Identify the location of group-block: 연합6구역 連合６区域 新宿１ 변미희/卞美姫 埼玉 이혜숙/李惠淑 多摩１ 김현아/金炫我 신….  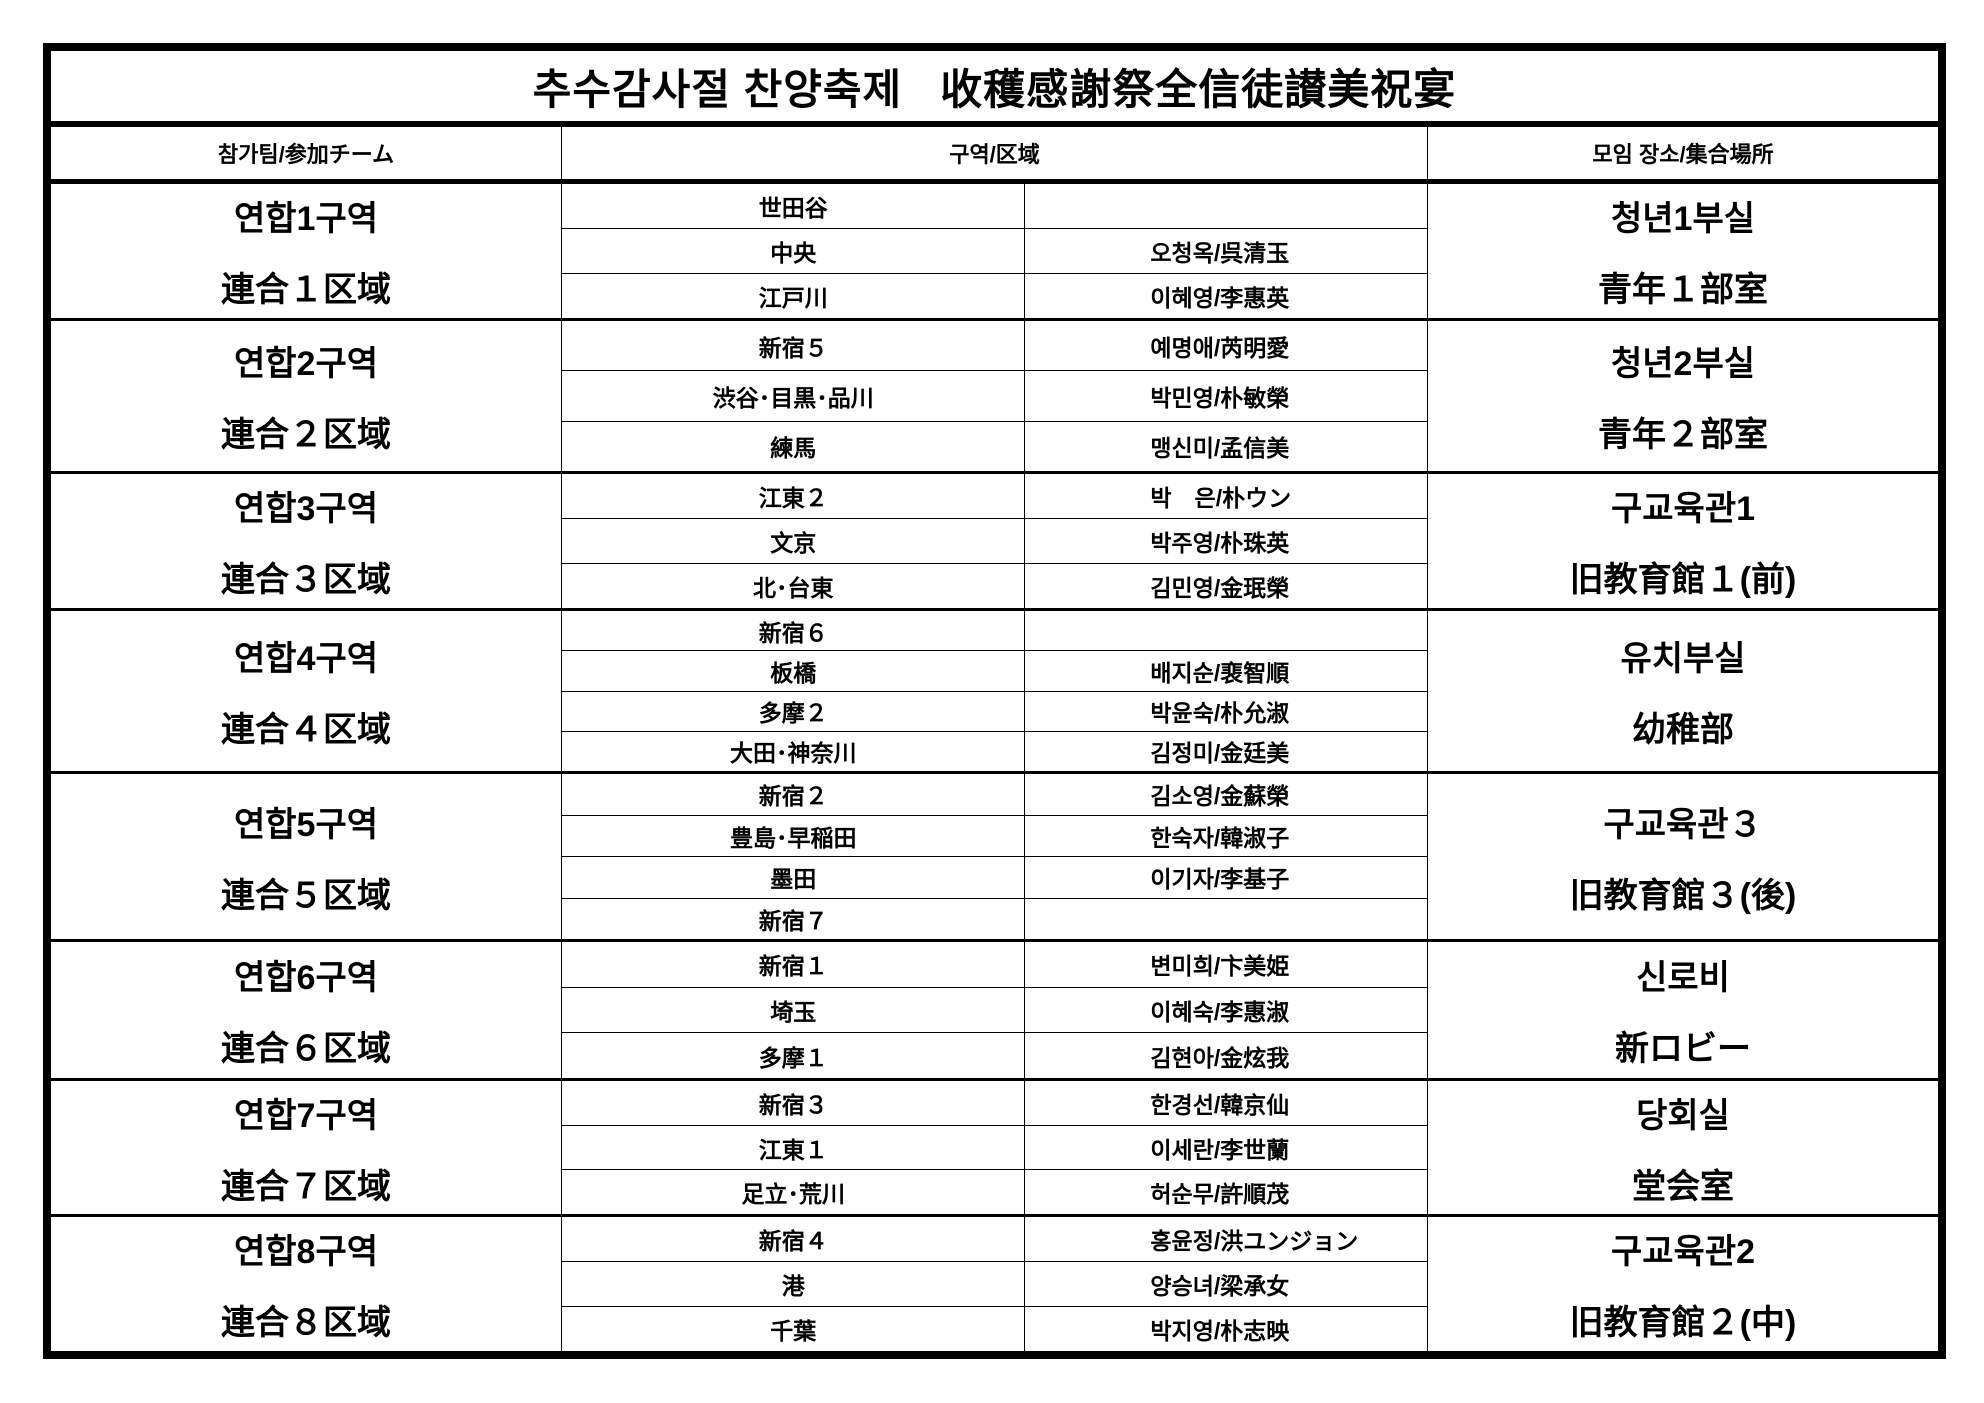
(994, 1011).